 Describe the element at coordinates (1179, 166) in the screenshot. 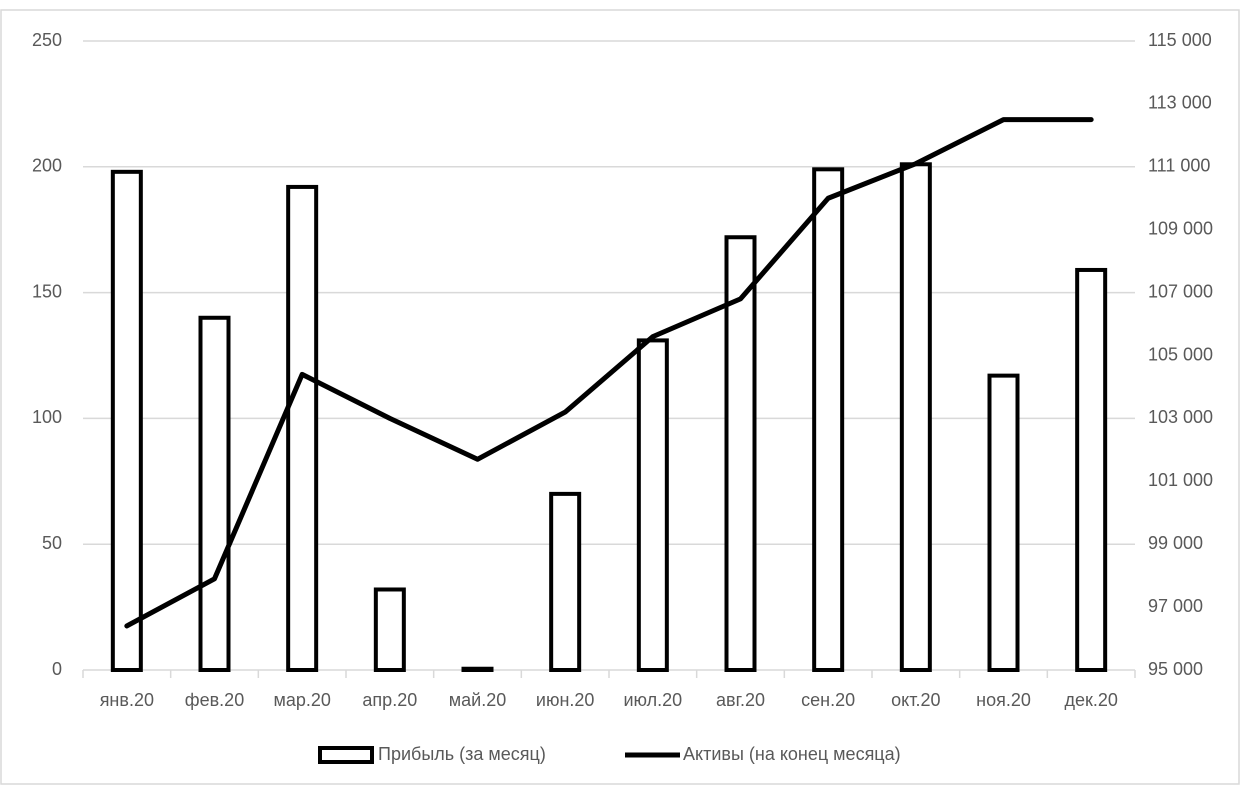

I see `y2-tick-label: 111 000` at that location.